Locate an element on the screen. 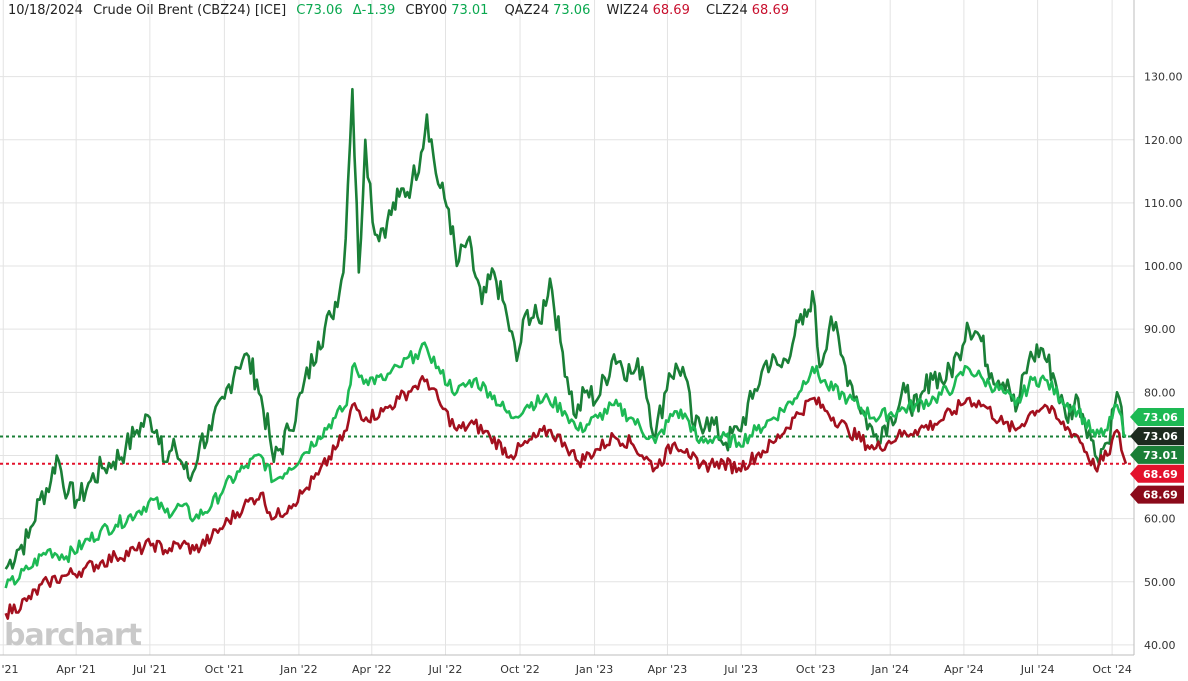  header-item-0: CBY00 73.01 is located at coordinates (449, 10).